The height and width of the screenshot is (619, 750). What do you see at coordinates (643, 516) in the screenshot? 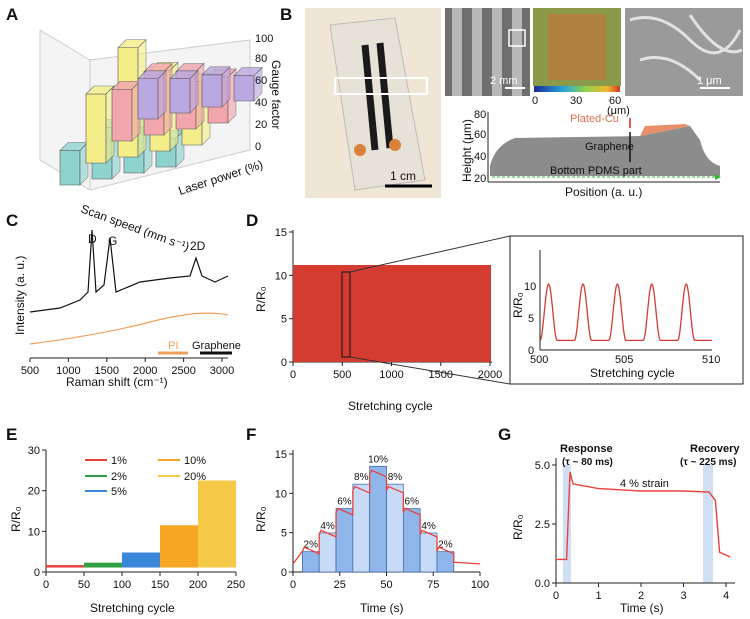
I see `g-response-line` at bounding box center [643, 516].